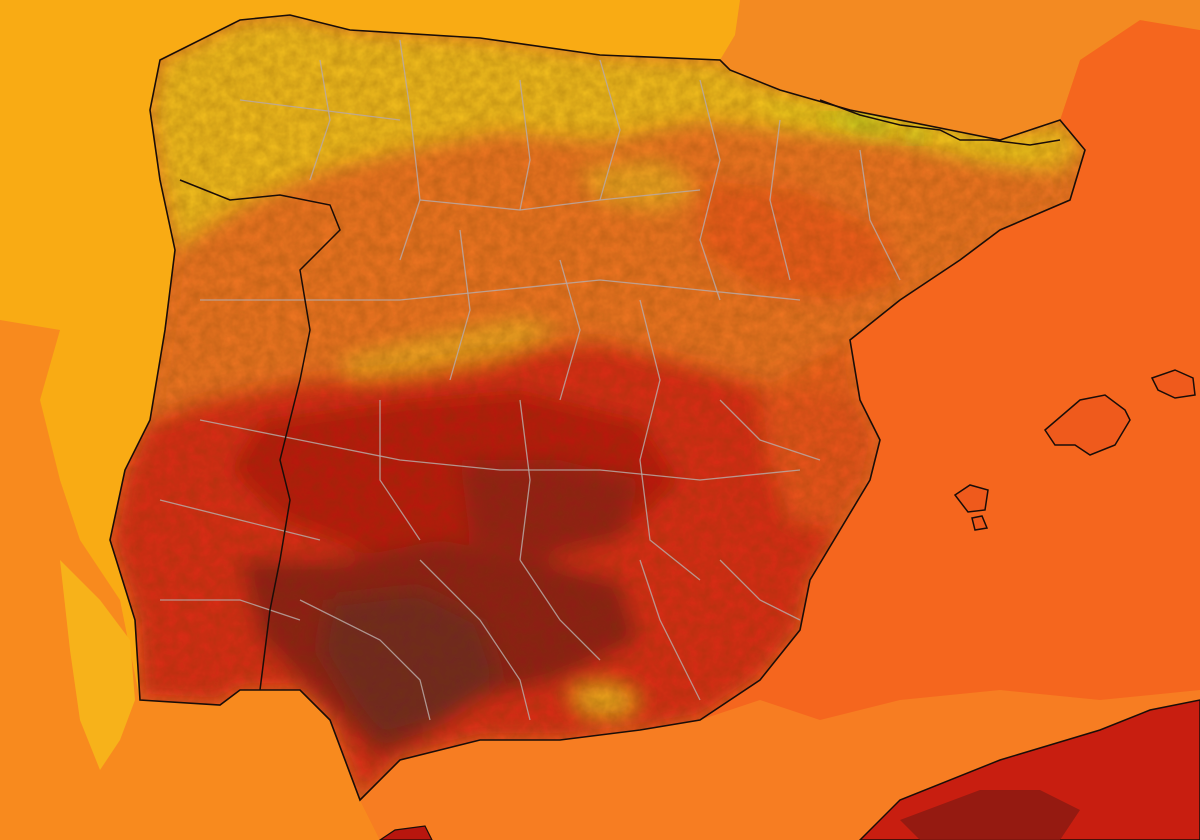  What do you see at coordinates (971, 498) in the screenshot?
I see `ibiza` at bounding box center [971, 498].